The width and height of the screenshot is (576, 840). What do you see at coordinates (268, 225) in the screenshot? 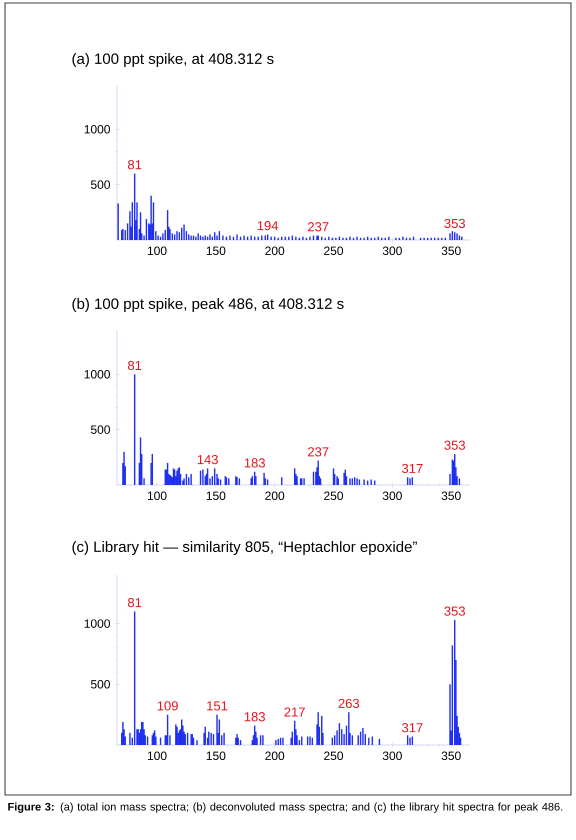
I see `annotation: 194` at bounding box center [268, 225].